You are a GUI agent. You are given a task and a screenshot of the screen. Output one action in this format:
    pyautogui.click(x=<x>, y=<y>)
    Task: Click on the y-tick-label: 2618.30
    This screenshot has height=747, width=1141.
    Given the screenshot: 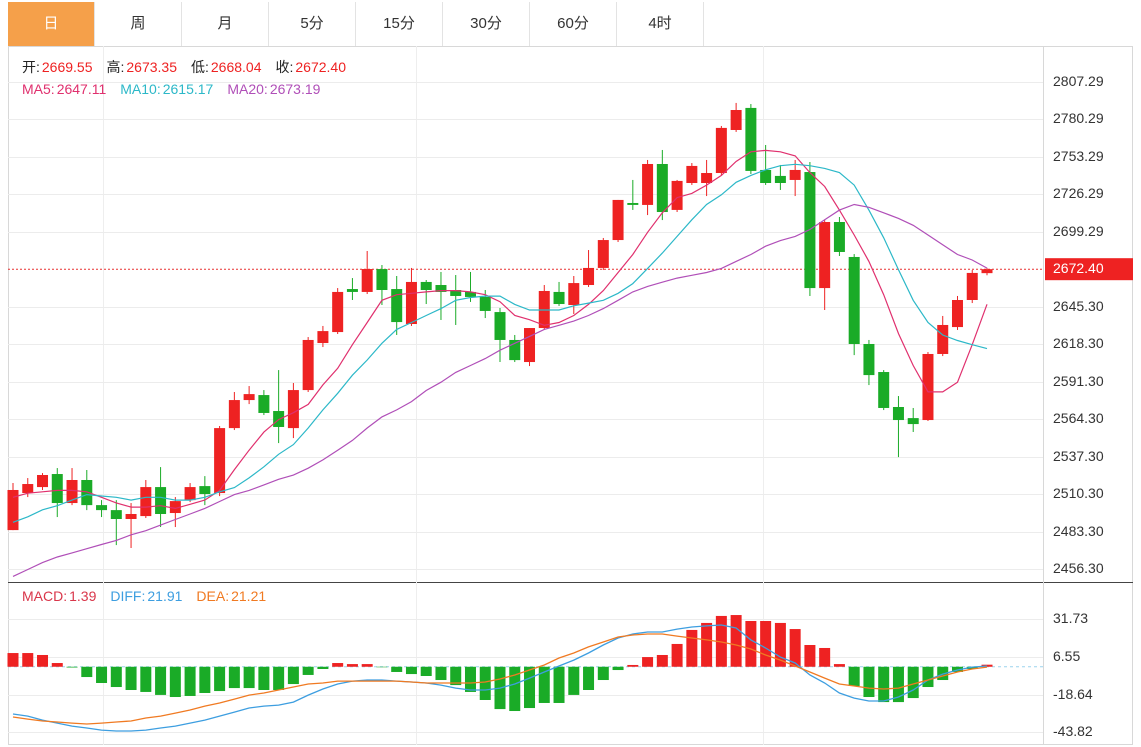 What is the action you would take?
    pyautogui.click(x=1078, y=343)
    